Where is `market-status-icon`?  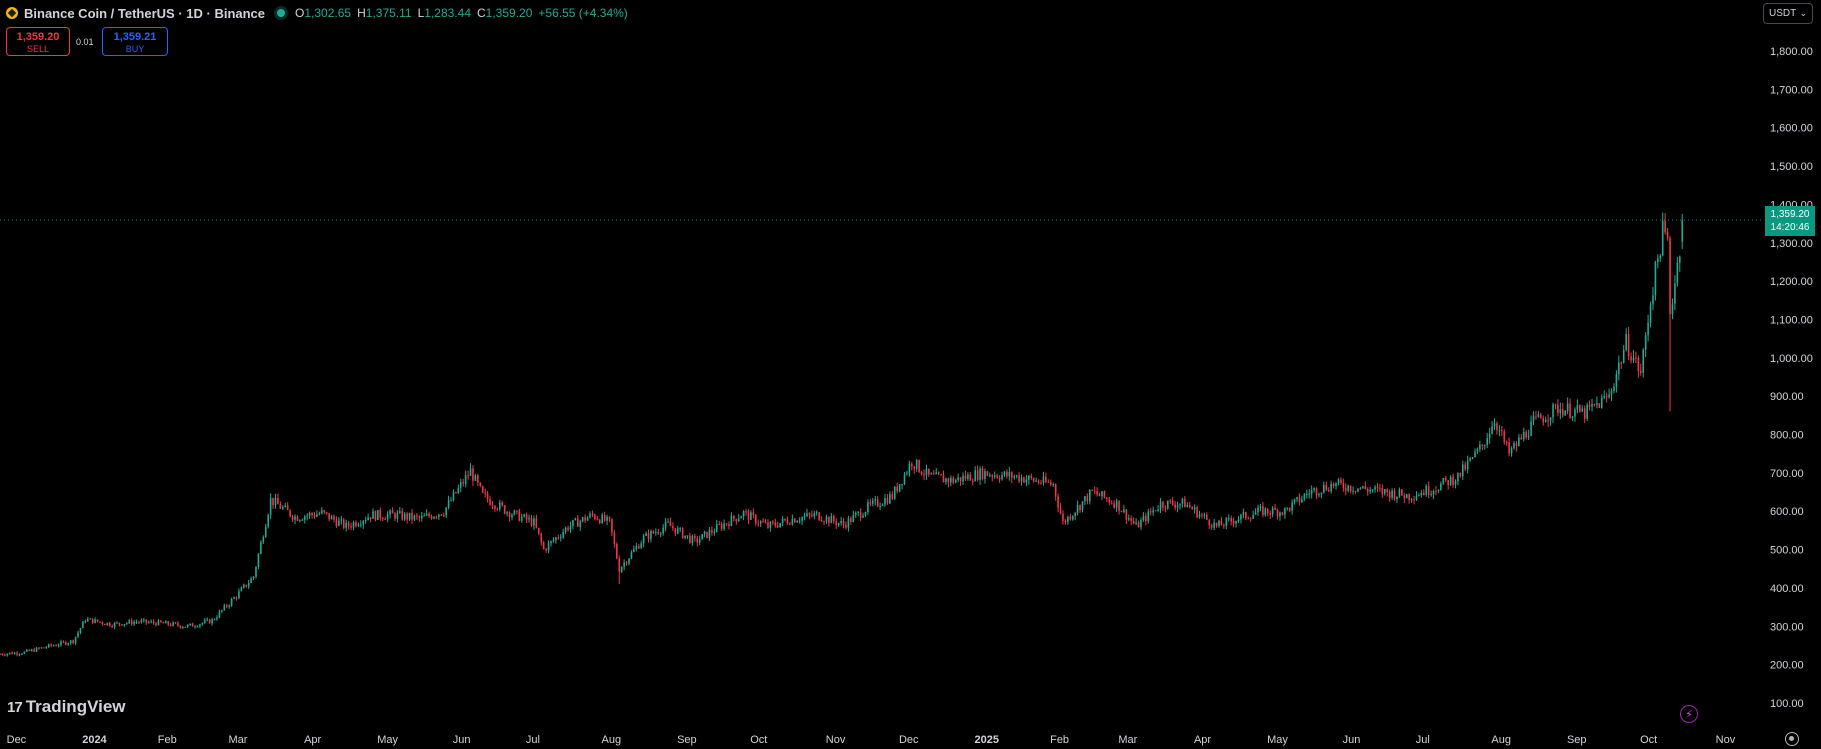
market-status-icon is located at coordinates (281, 13).